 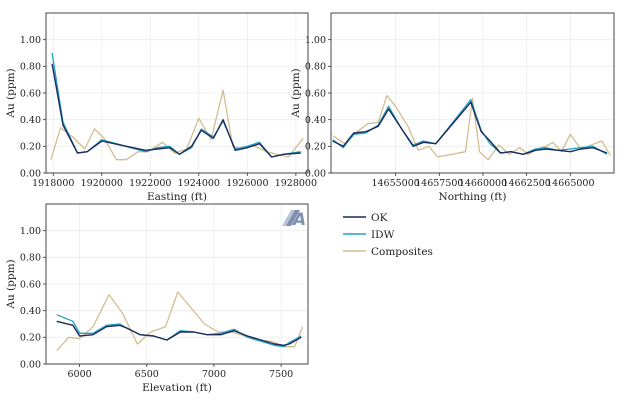 I want to click on northing-x-tick-label: 14655000, so click(x=395, y=183).